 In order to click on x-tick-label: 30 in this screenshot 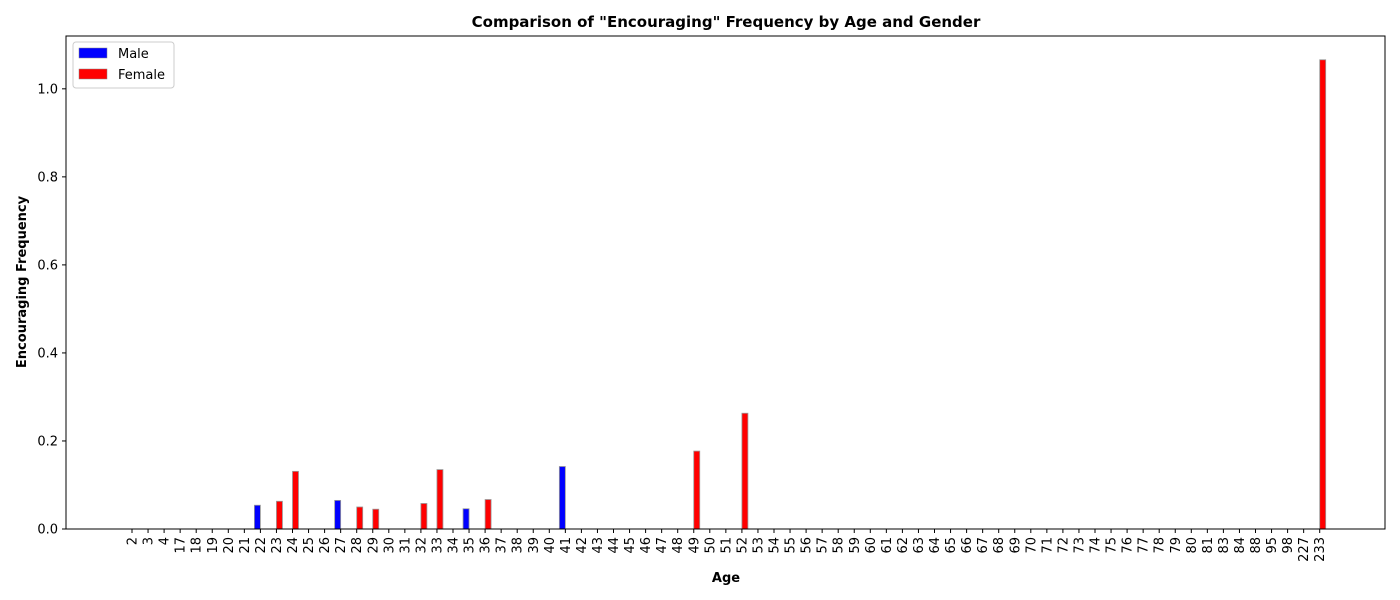, I will do `click(389, 545)`.